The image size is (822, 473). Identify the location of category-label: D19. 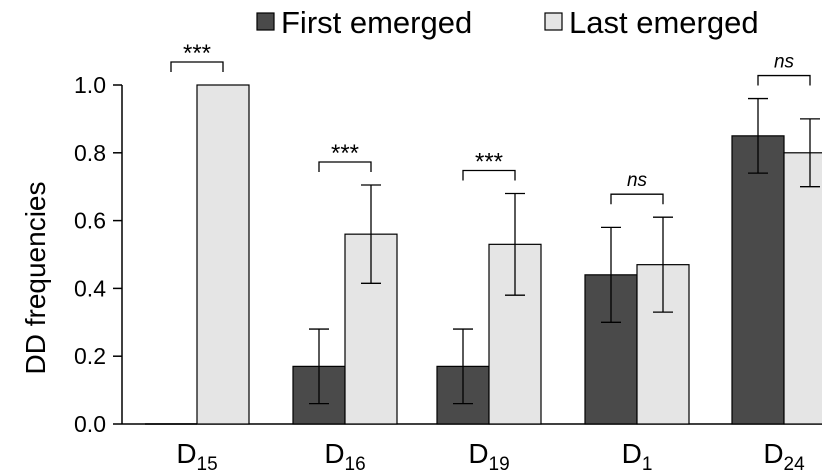
(488, 455).